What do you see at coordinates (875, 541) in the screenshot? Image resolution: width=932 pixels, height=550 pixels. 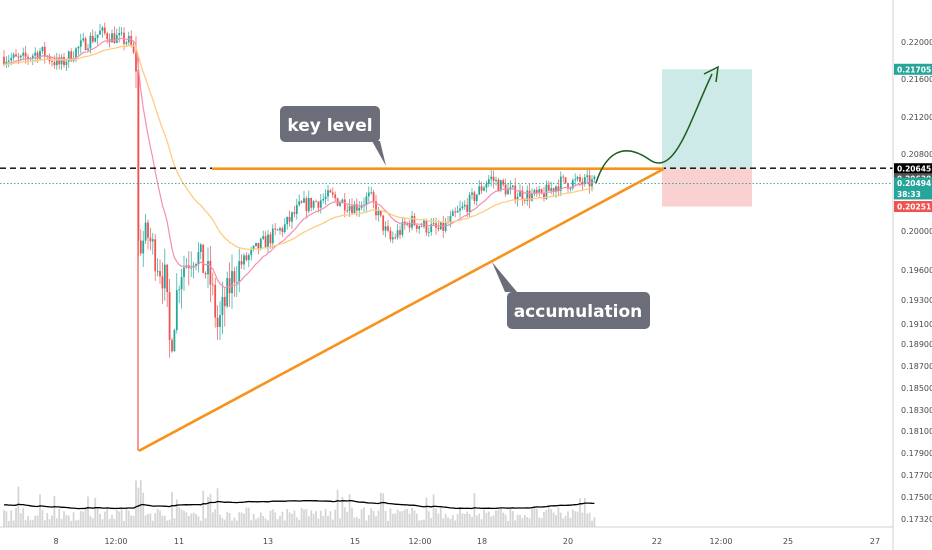 I see `time-tick-label: 27` at bounding box center [875, 541].